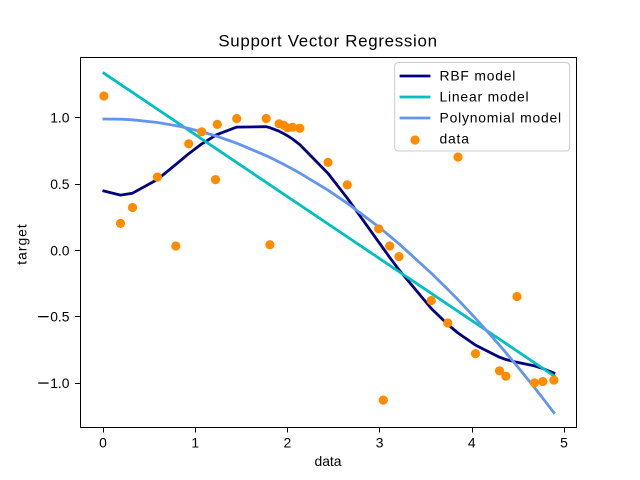 The image size is (640, 480). I want to click on svg-text: 4, so click(472, 443).